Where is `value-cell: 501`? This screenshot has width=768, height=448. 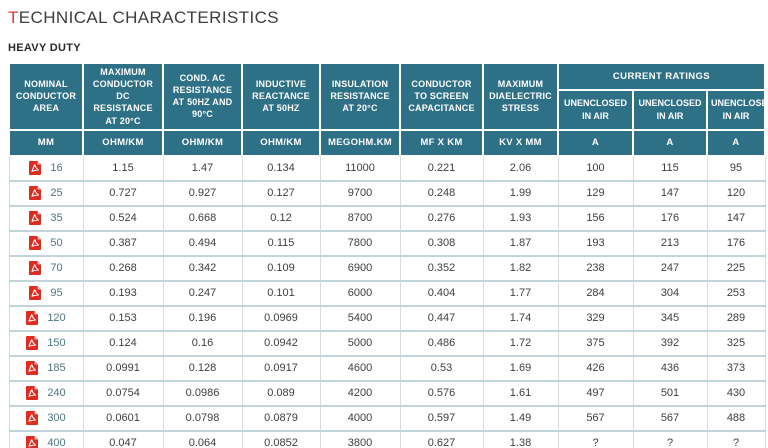 value-cell: 501 is located at coordinates (670, 392).